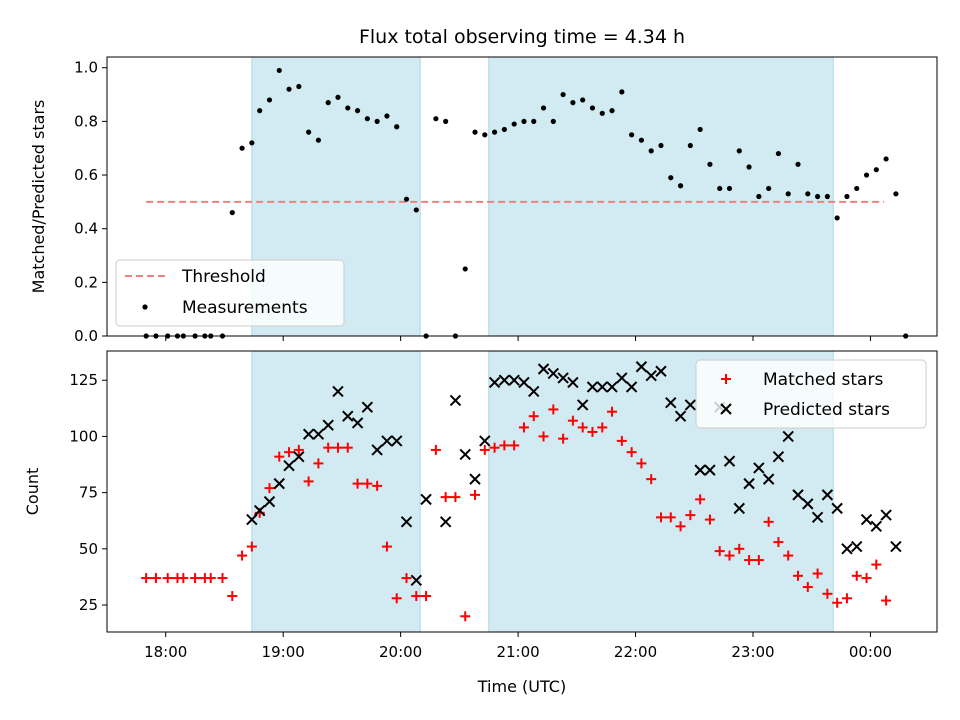 This screenshot has width=960, height=720. What do you see at coordinates (230, 293) in the screenshot?
I see `ratio-legend: Threshold Measurements` at bounding box center [230, 293].